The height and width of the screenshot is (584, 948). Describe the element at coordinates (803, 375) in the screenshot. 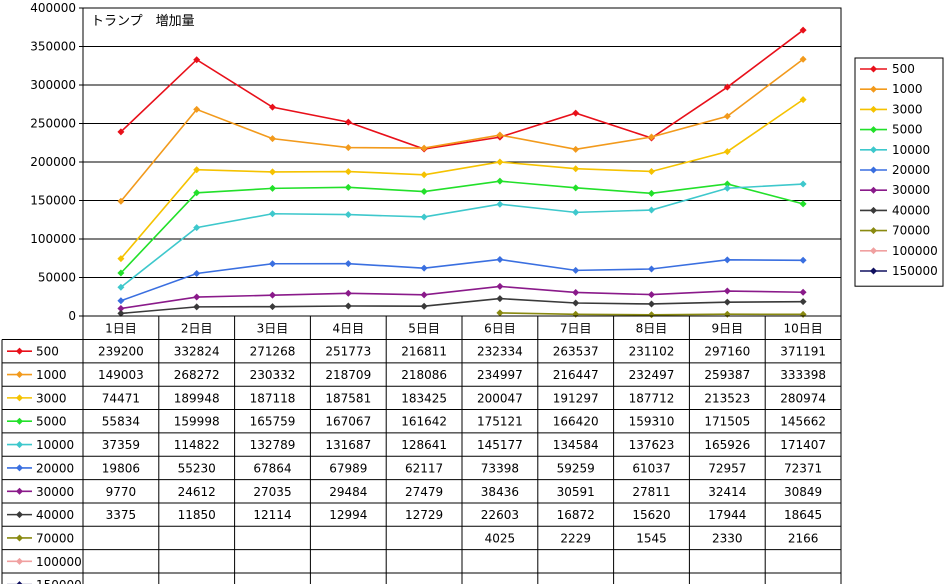

I see `data-label: 333398` at that location.